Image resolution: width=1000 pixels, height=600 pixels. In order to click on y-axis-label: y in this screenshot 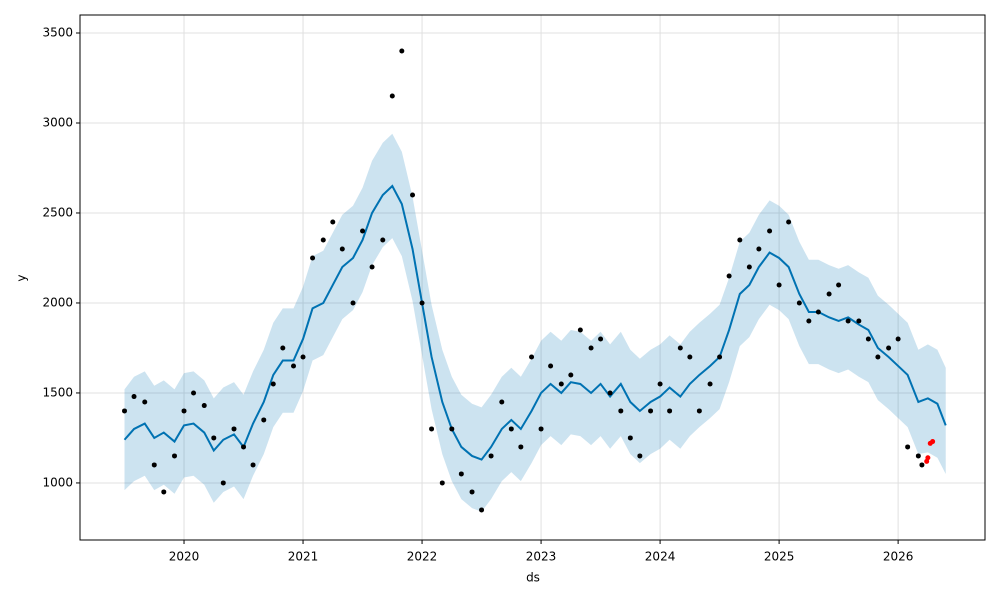, I will do `click(22, 277)`.